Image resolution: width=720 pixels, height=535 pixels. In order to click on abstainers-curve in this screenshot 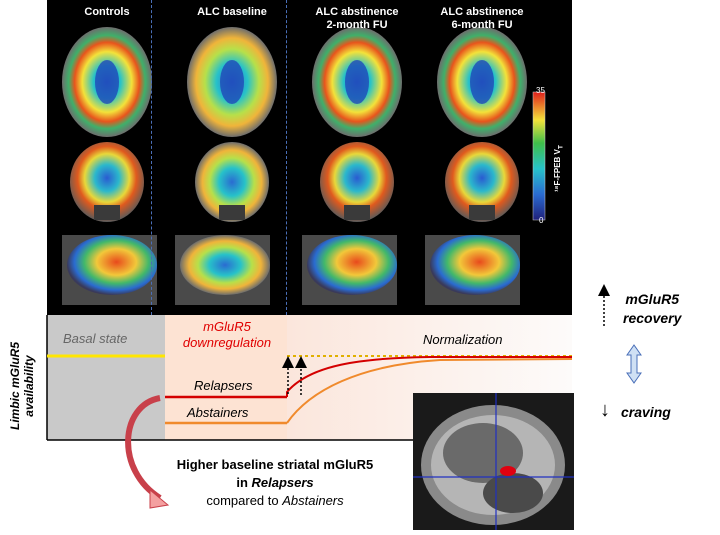, I will do `click(429, 391)`.